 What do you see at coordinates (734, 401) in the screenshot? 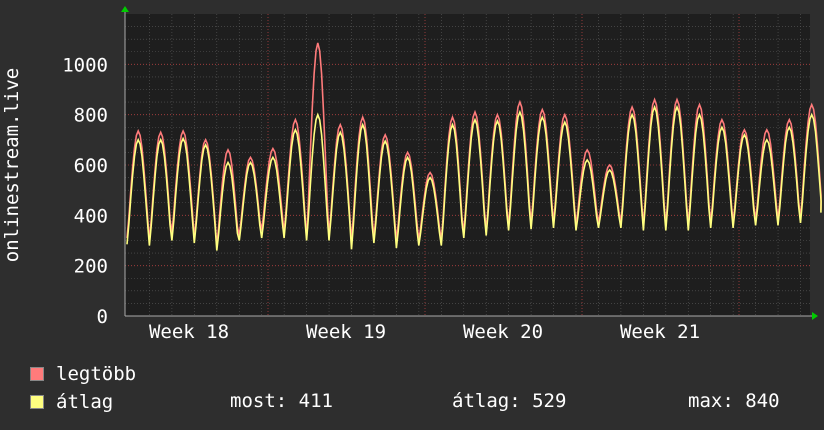
I see `stat-max: max: 840` at bounding box center [734, 401].